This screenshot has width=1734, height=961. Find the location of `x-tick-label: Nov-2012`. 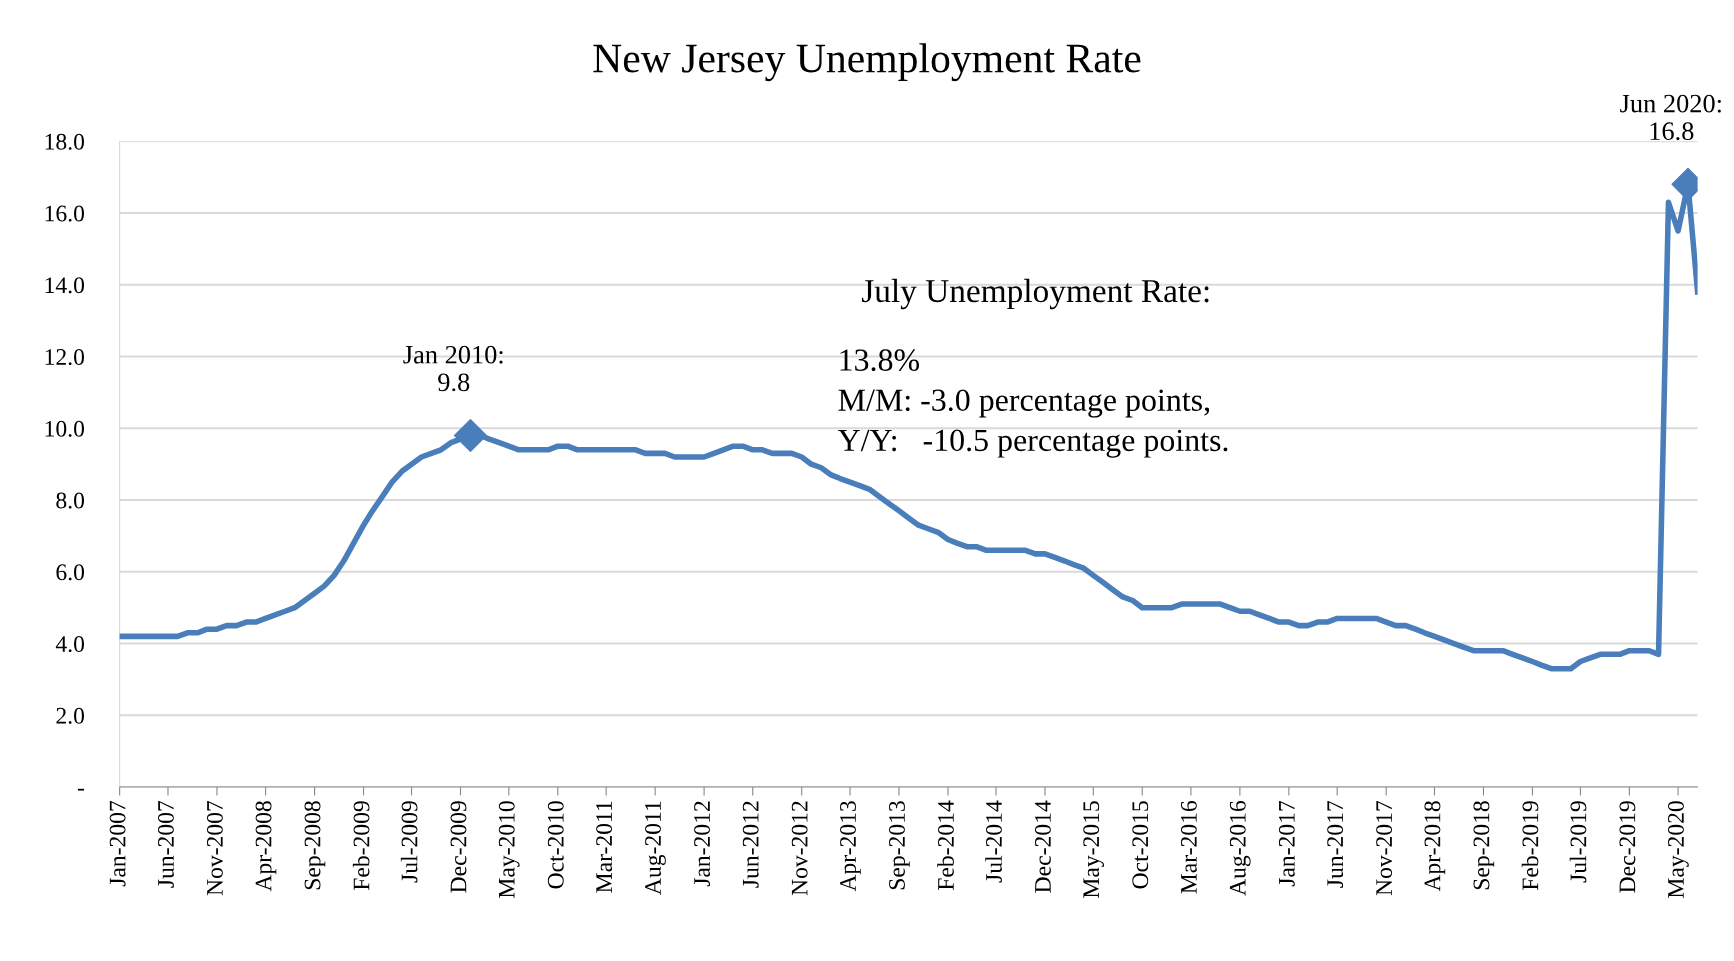

x-tick-label: Nov-2012 is located at coordinates (799, 848).